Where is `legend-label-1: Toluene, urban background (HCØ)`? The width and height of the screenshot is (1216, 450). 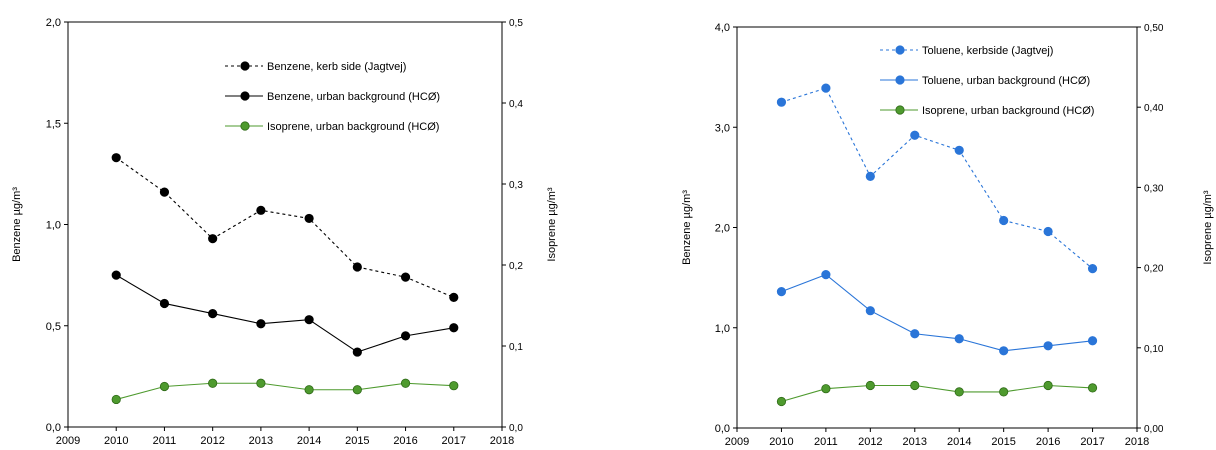
legend-label-1: Toluene, urban background (HCØ) is located at coordinates (1006, 81).